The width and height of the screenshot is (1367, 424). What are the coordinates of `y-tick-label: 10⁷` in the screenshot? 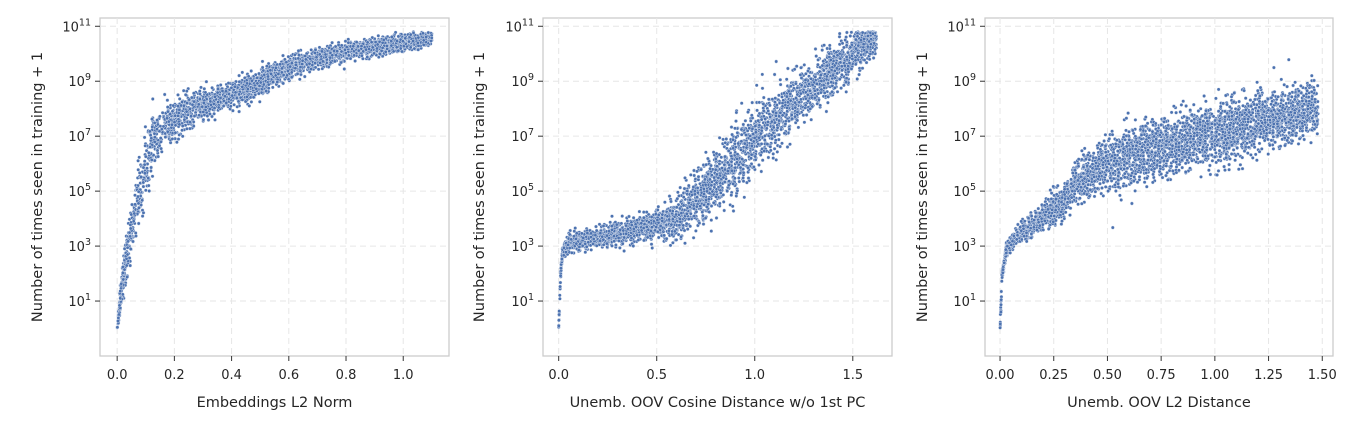 It's located at (522, 136).